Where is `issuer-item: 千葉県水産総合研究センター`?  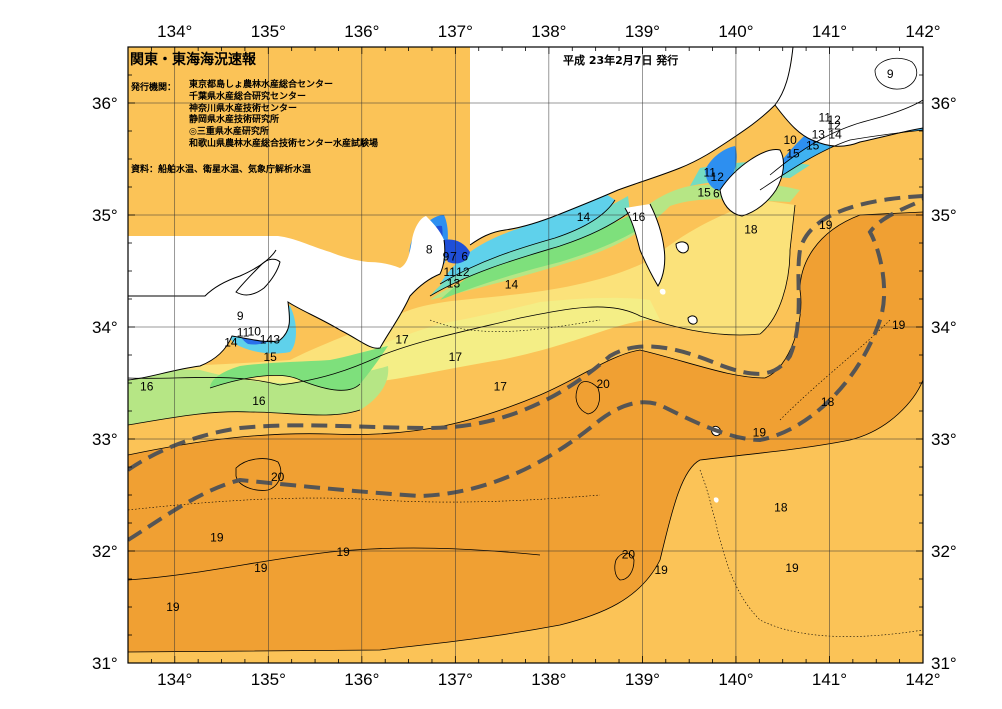 issuer-item: 千葉県水産総合研究センター is located at coordinates (248, 96).